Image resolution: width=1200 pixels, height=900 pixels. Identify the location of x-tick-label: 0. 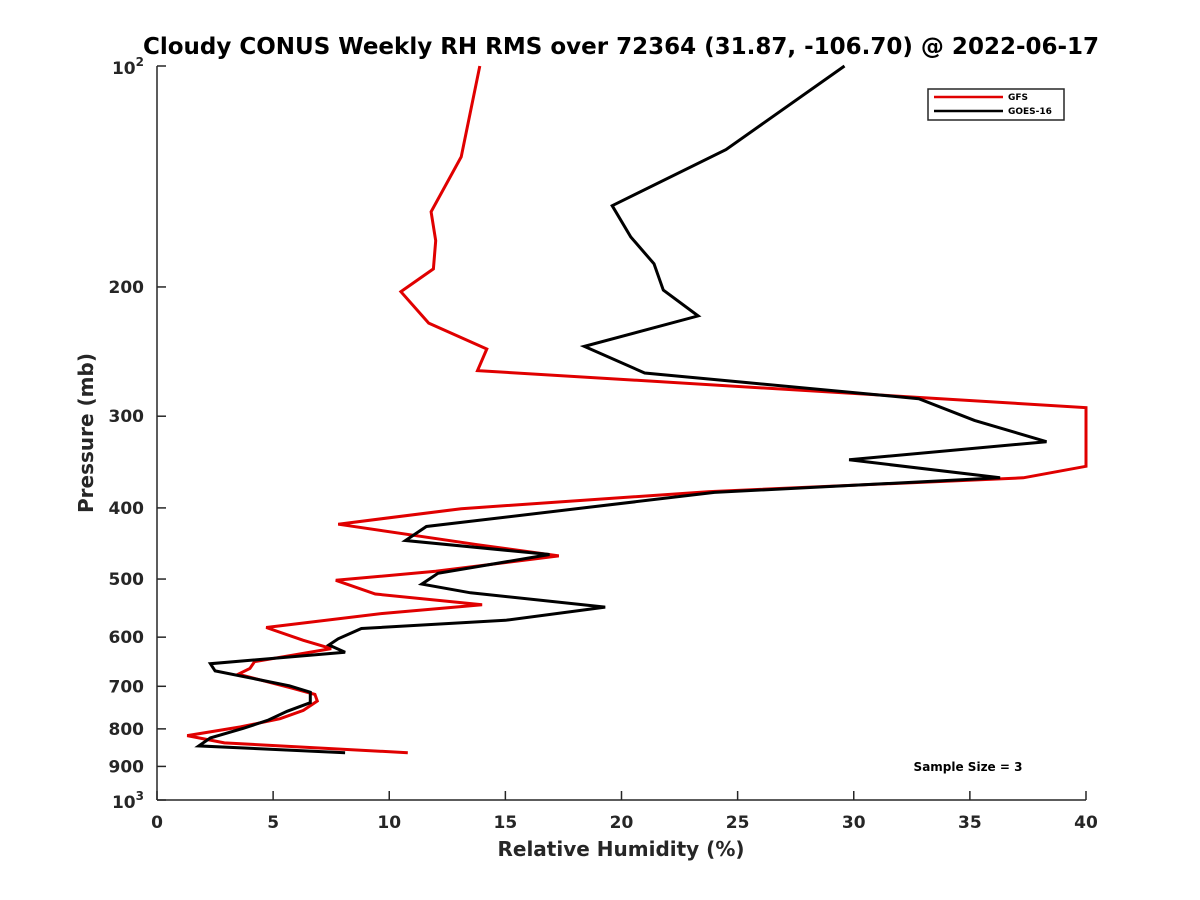
(157, 823).